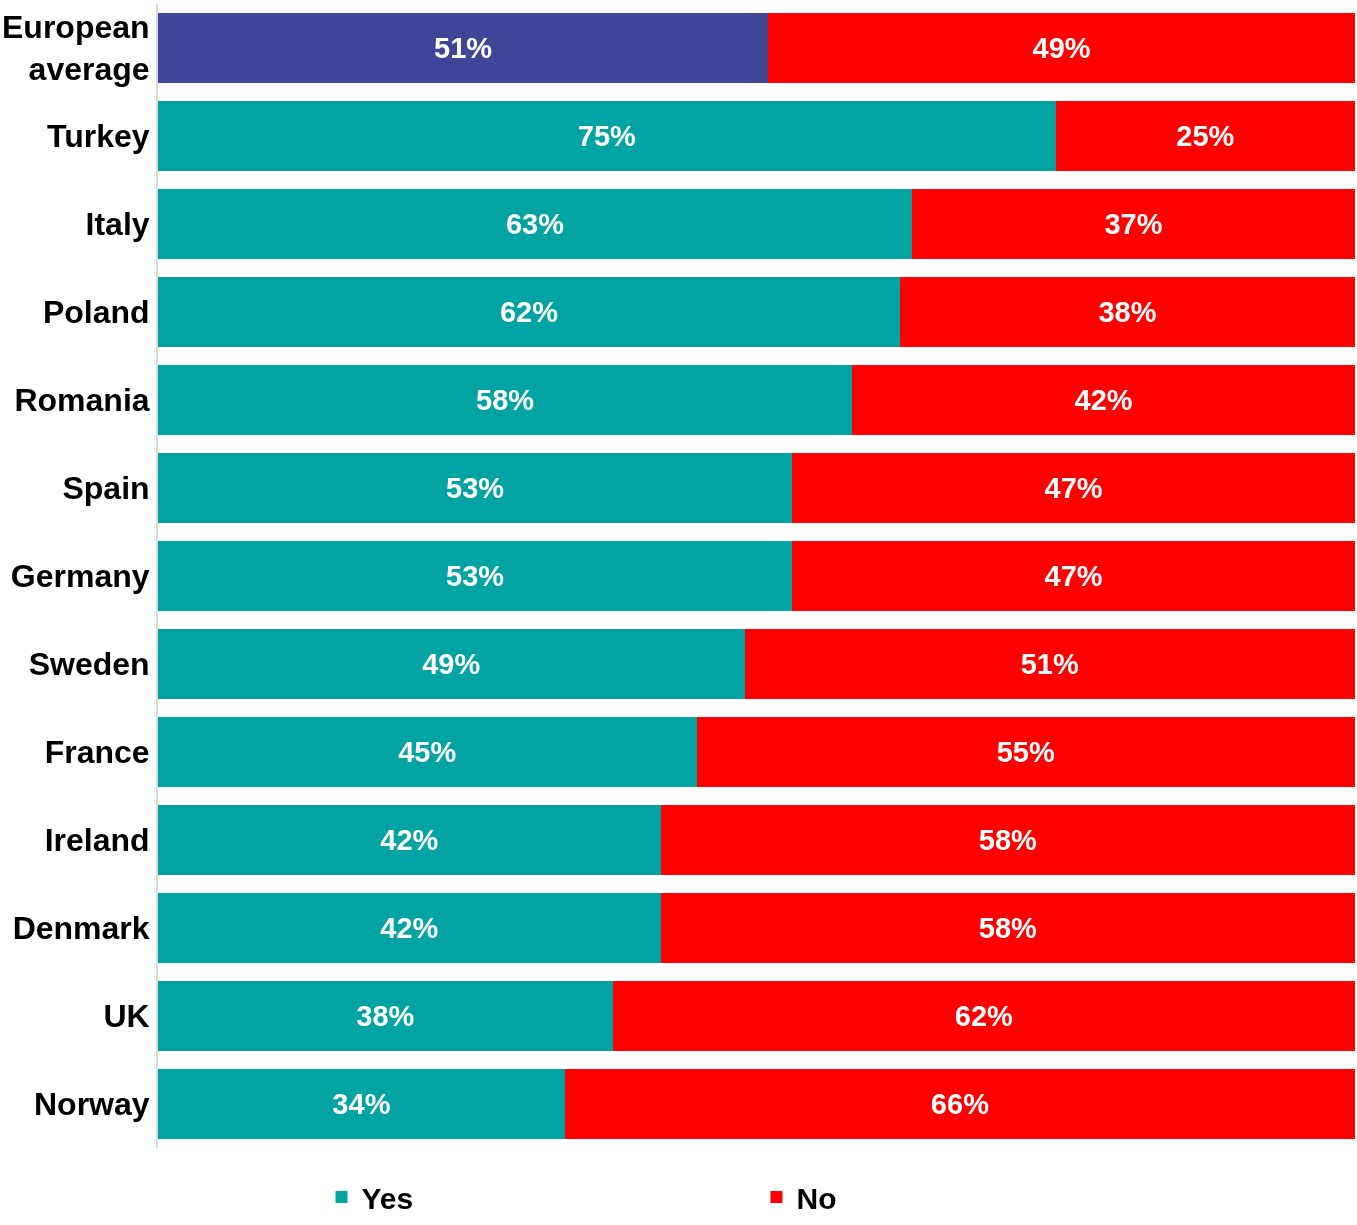 This screenshot has width=1357, height=1225. What do you see at coordinates (82, 400) in the screenshot?
I see `y-tick-label: Romania` at bounding box center [82, 400].